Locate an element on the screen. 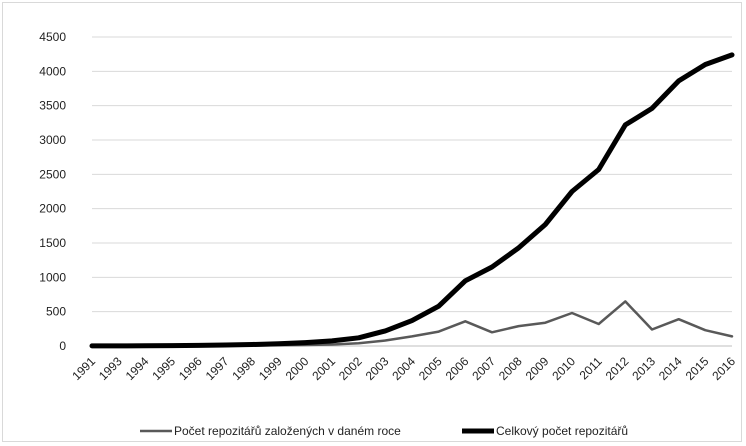 Image resolution: width=746 pixels, height=446 pixels. x-tick-label: 1995 is located at coordinates (163, 368).